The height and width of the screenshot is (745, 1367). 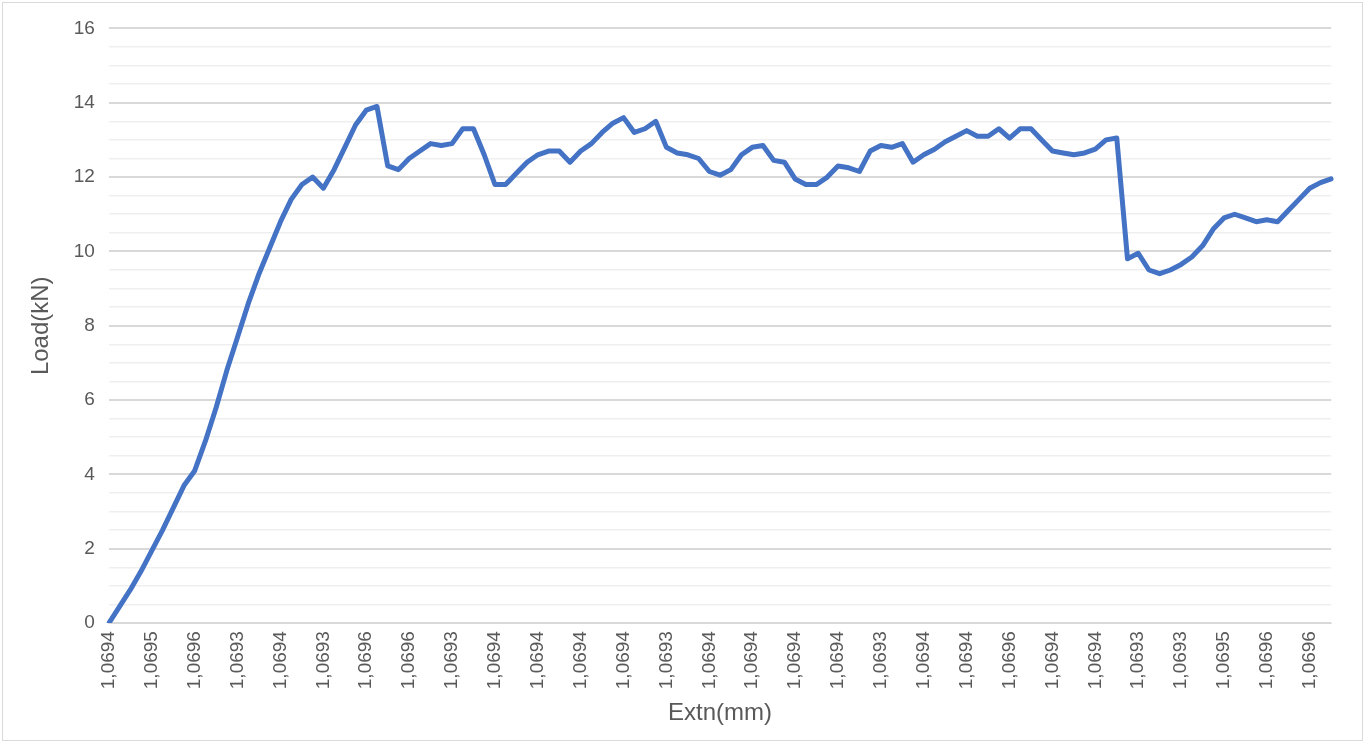 I want to click on y-tick-label: 16, so click(x=84, y=27).